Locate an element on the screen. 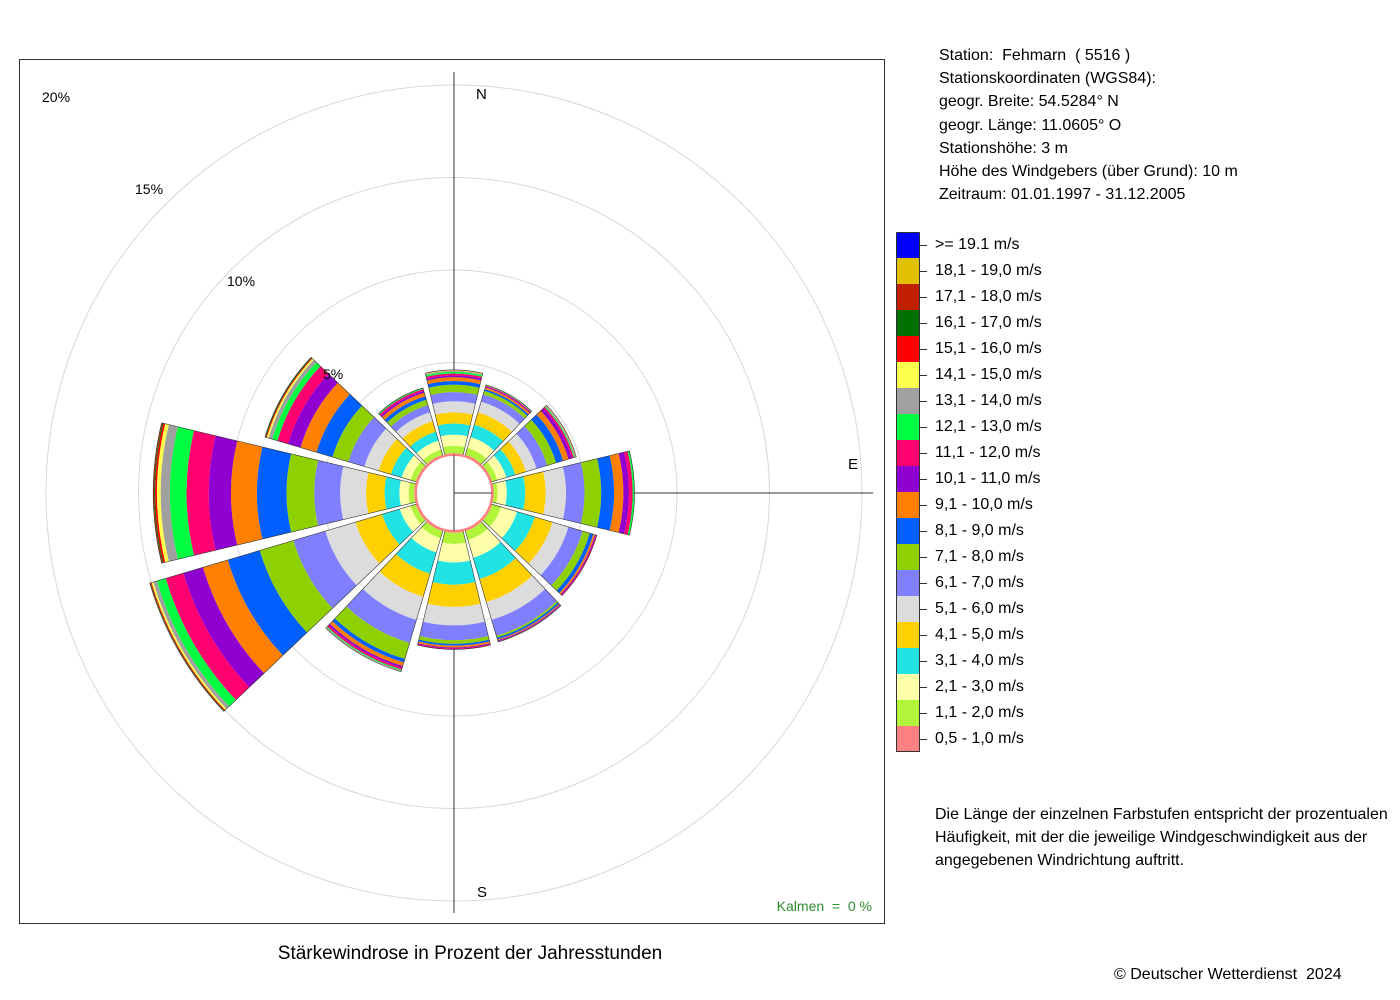  direction-bar-NNO is located at coordinates (498, 425).